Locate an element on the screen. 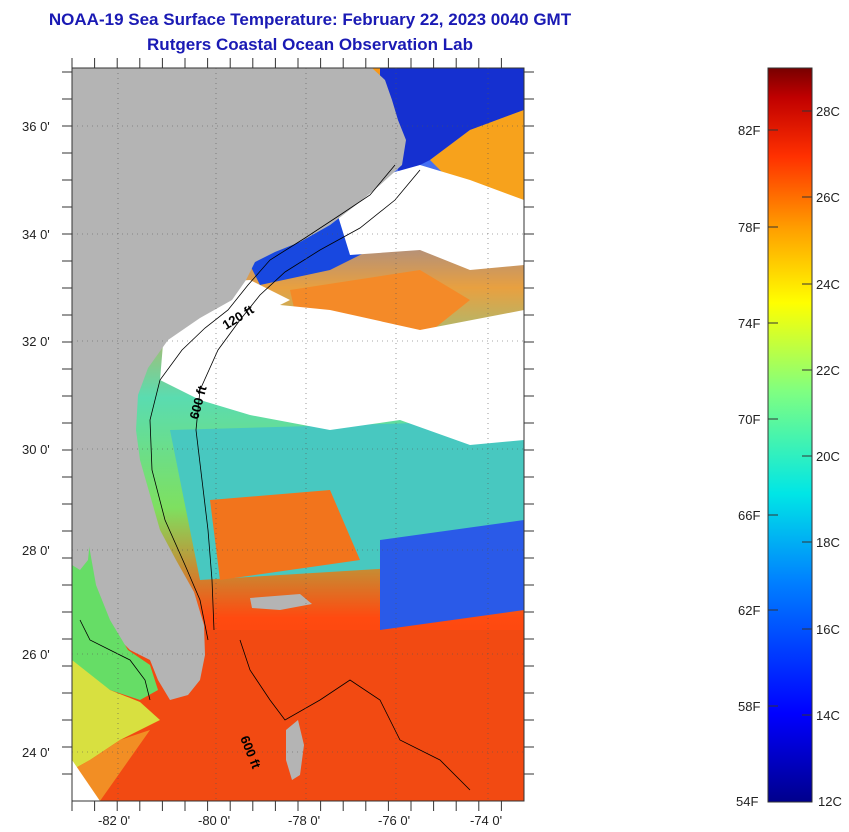 The image size is (849, 832). lat-label-32: 32 0' is located at coordinates (36, 341).